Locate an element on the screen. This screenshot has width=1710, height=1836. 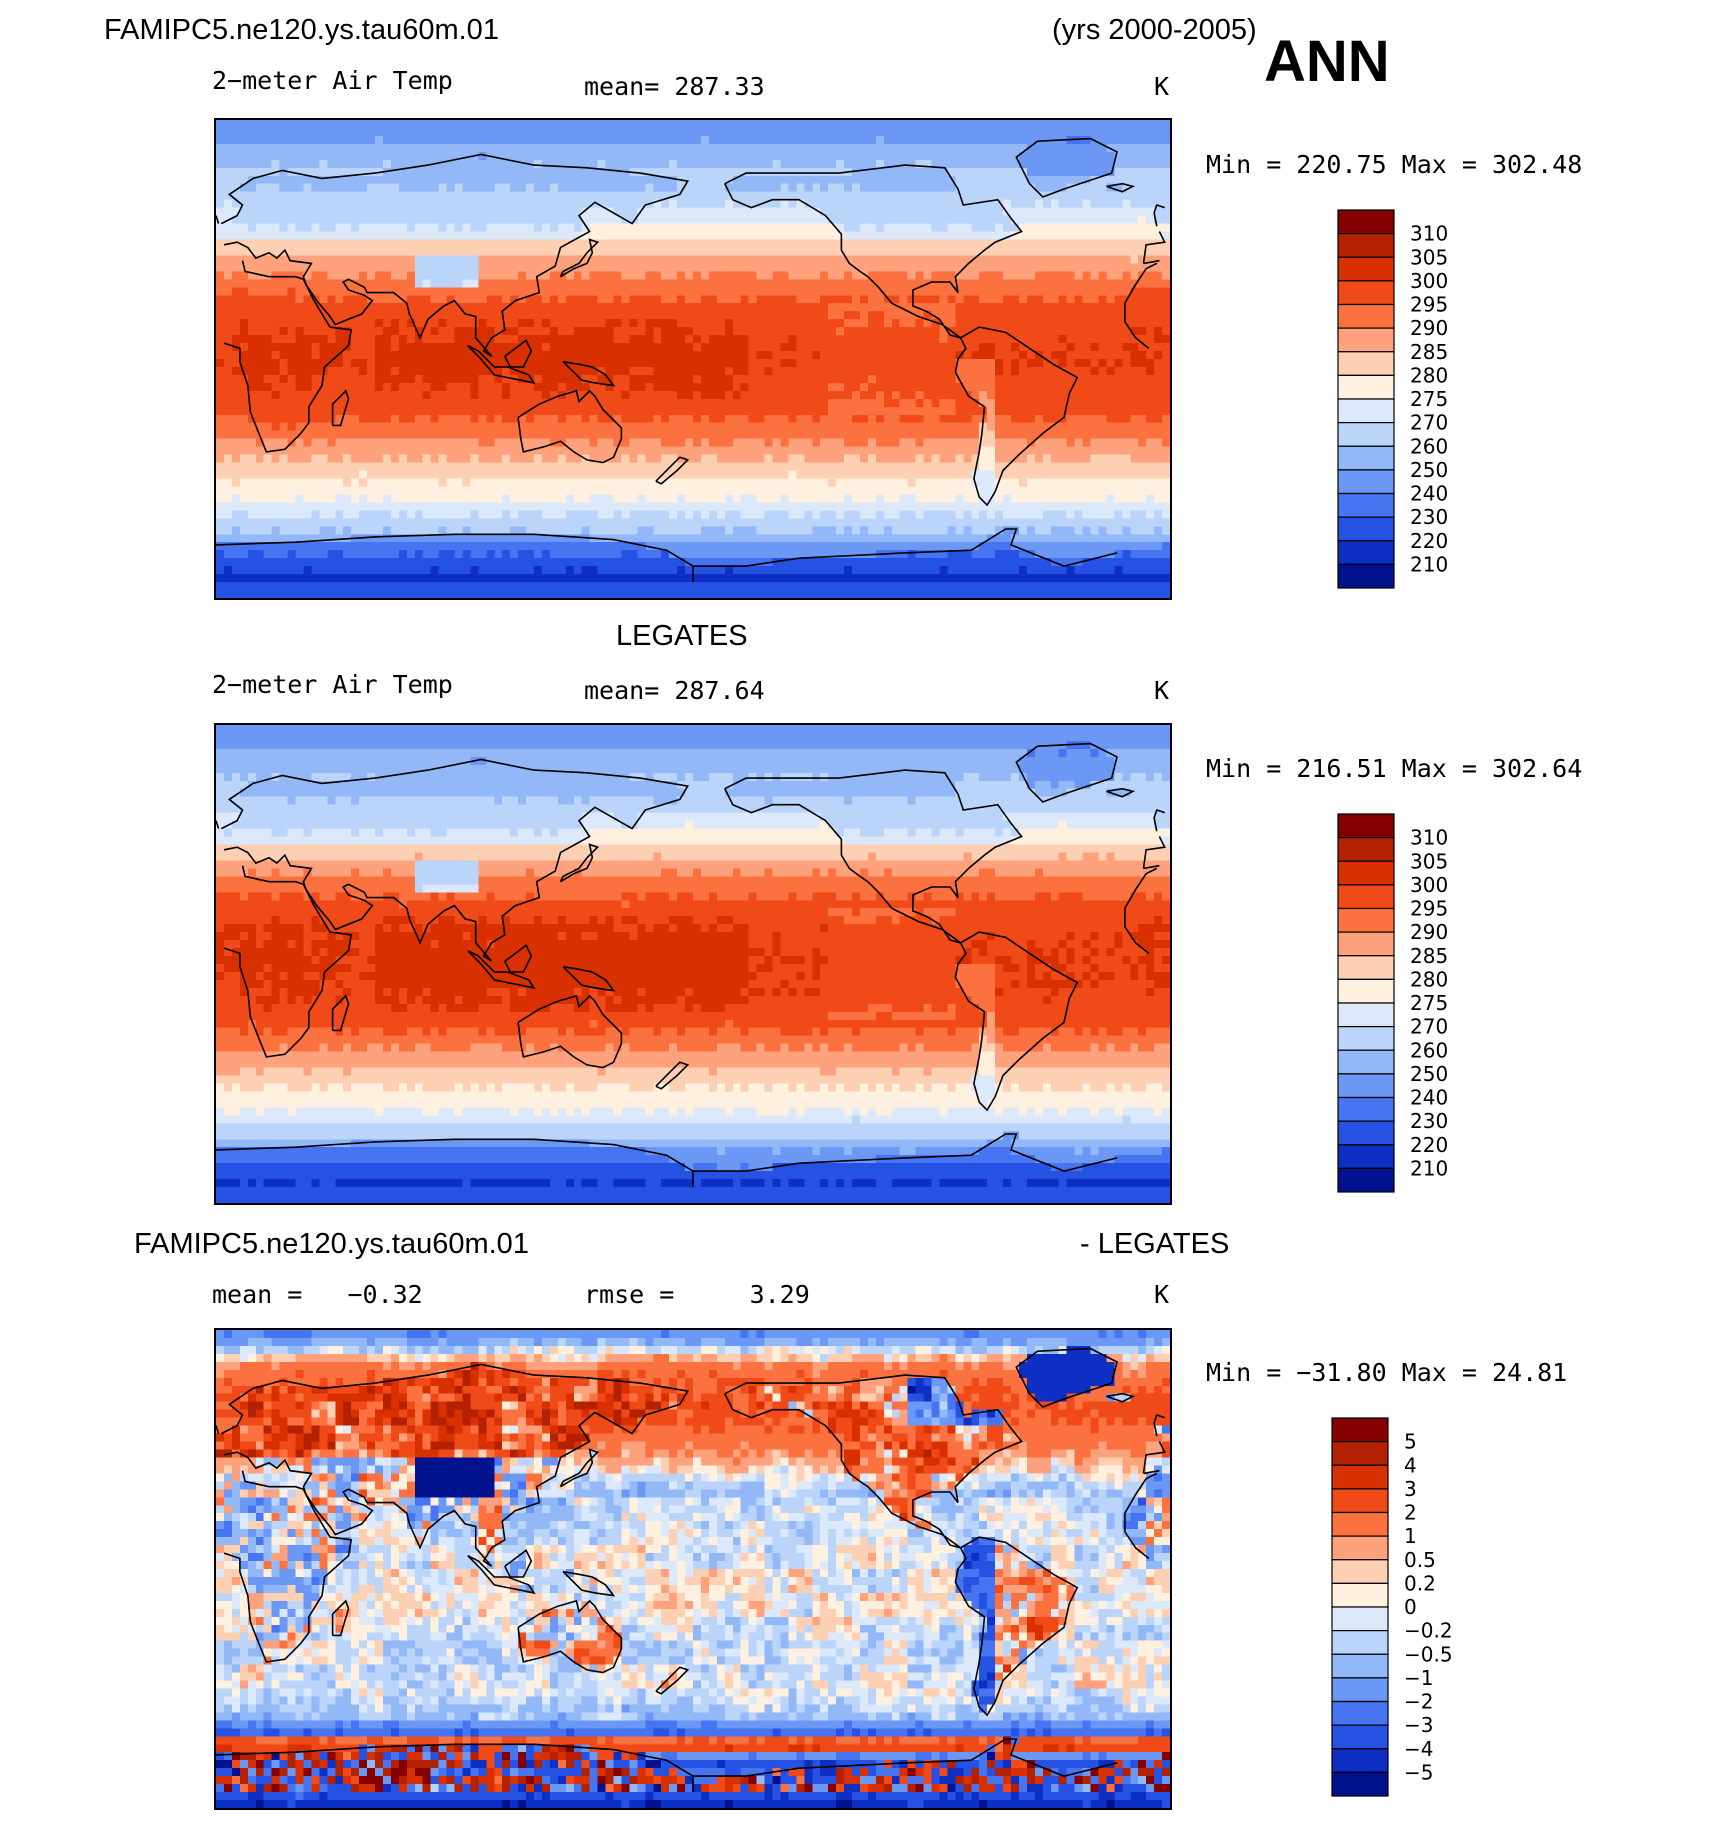
panel2-mean: mean= 287.64 is located at coordinates (674, 690).